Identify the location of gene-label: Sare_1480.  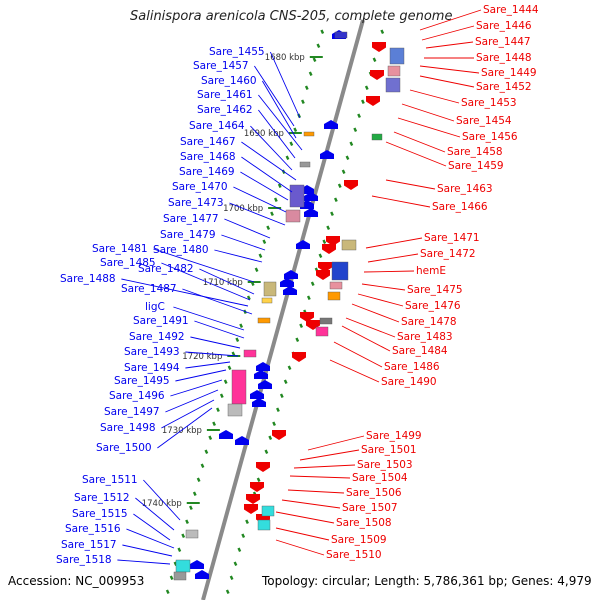
(181, 250).